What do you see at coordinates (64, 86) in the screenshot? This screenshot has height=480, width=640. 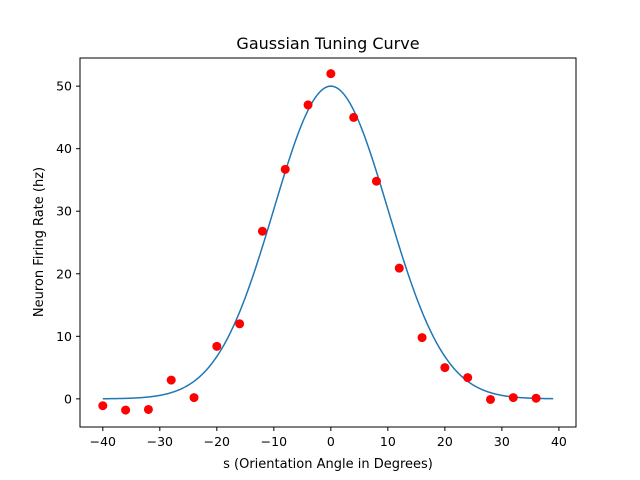 I see `y-tick-label: 50` at bounding box center [64, 86].